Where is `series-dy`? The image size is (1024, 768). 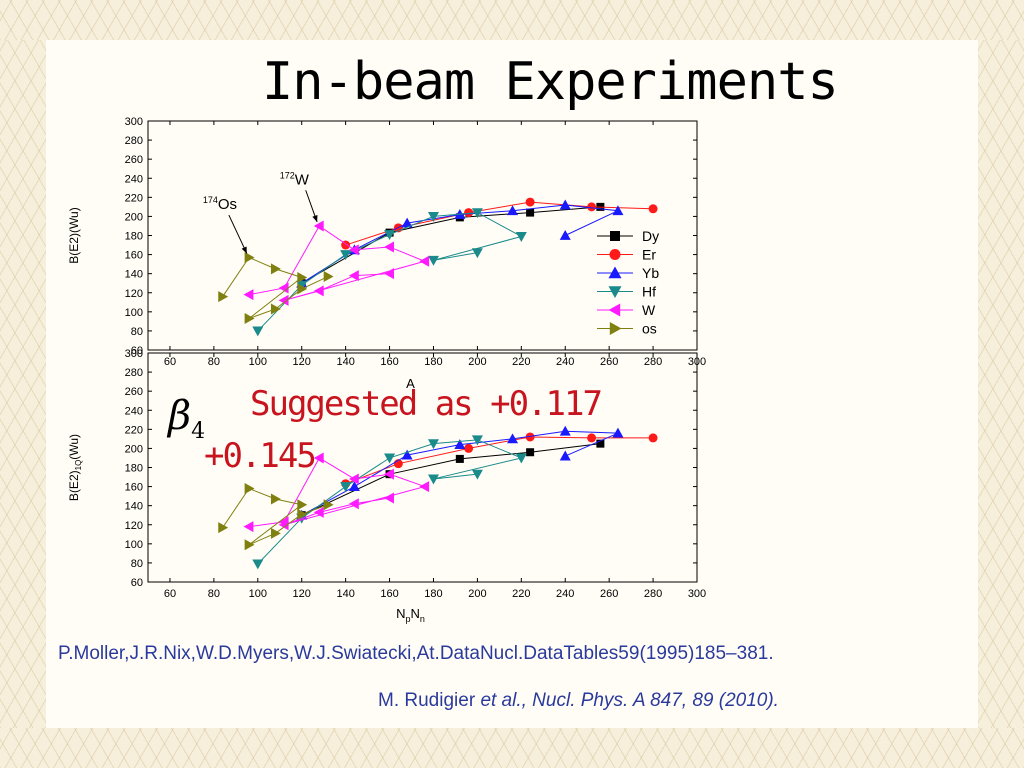
series-dy is located at coordinates (451, 479).